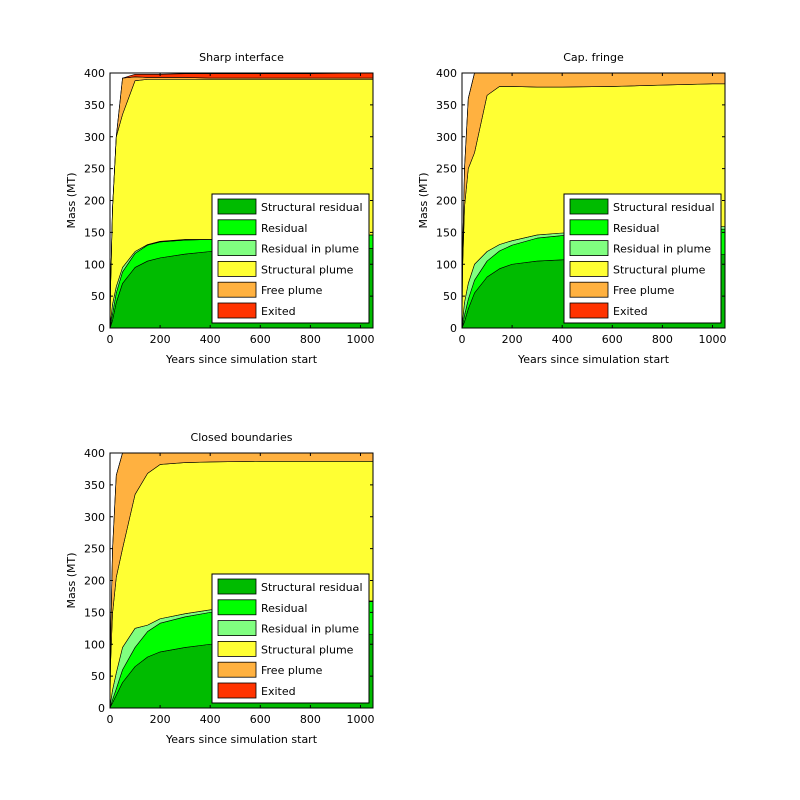 This screenshot has height=800, width=800. I want to click on chart-title: Sharp interface, so click(241, 57).